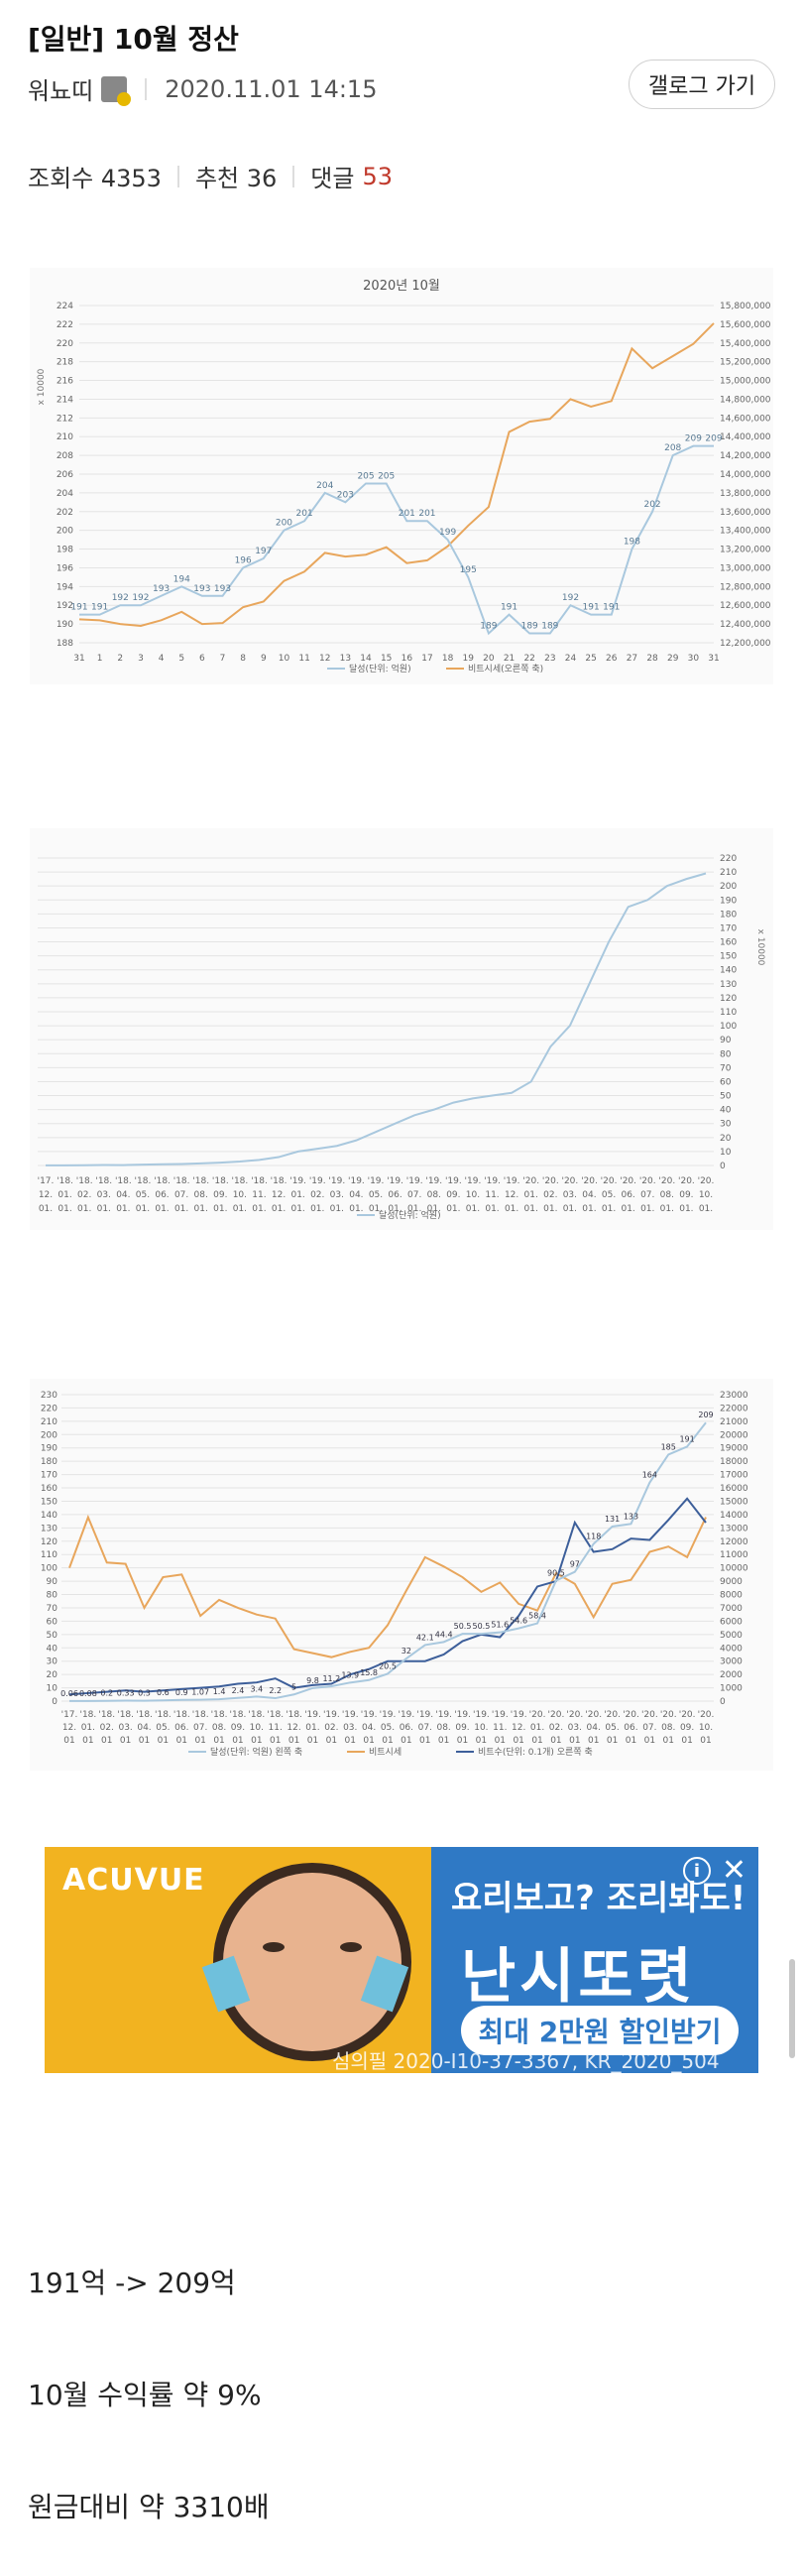 The height and width of the screenshot is (2576, 803). I want to click on ad-info-icon: i, so click(697, 1871).